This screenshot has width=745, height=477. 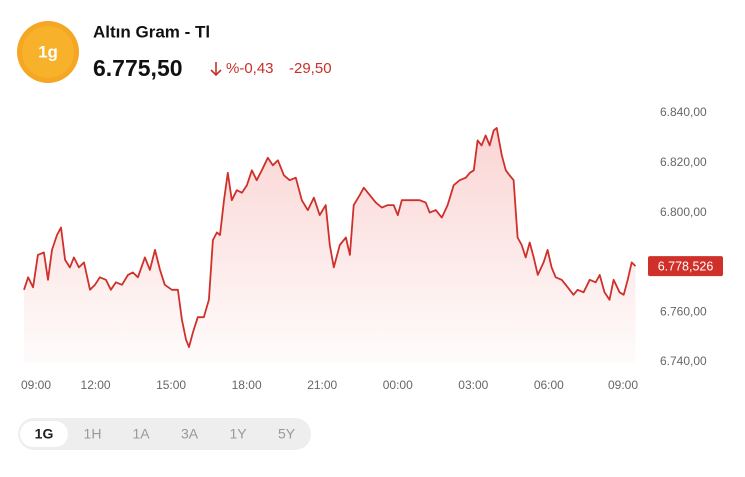 What do you see at coordinates (398, 385) in the screenshot?
I see `x-tick-label: 00:00` at bounding box center [398, 385].